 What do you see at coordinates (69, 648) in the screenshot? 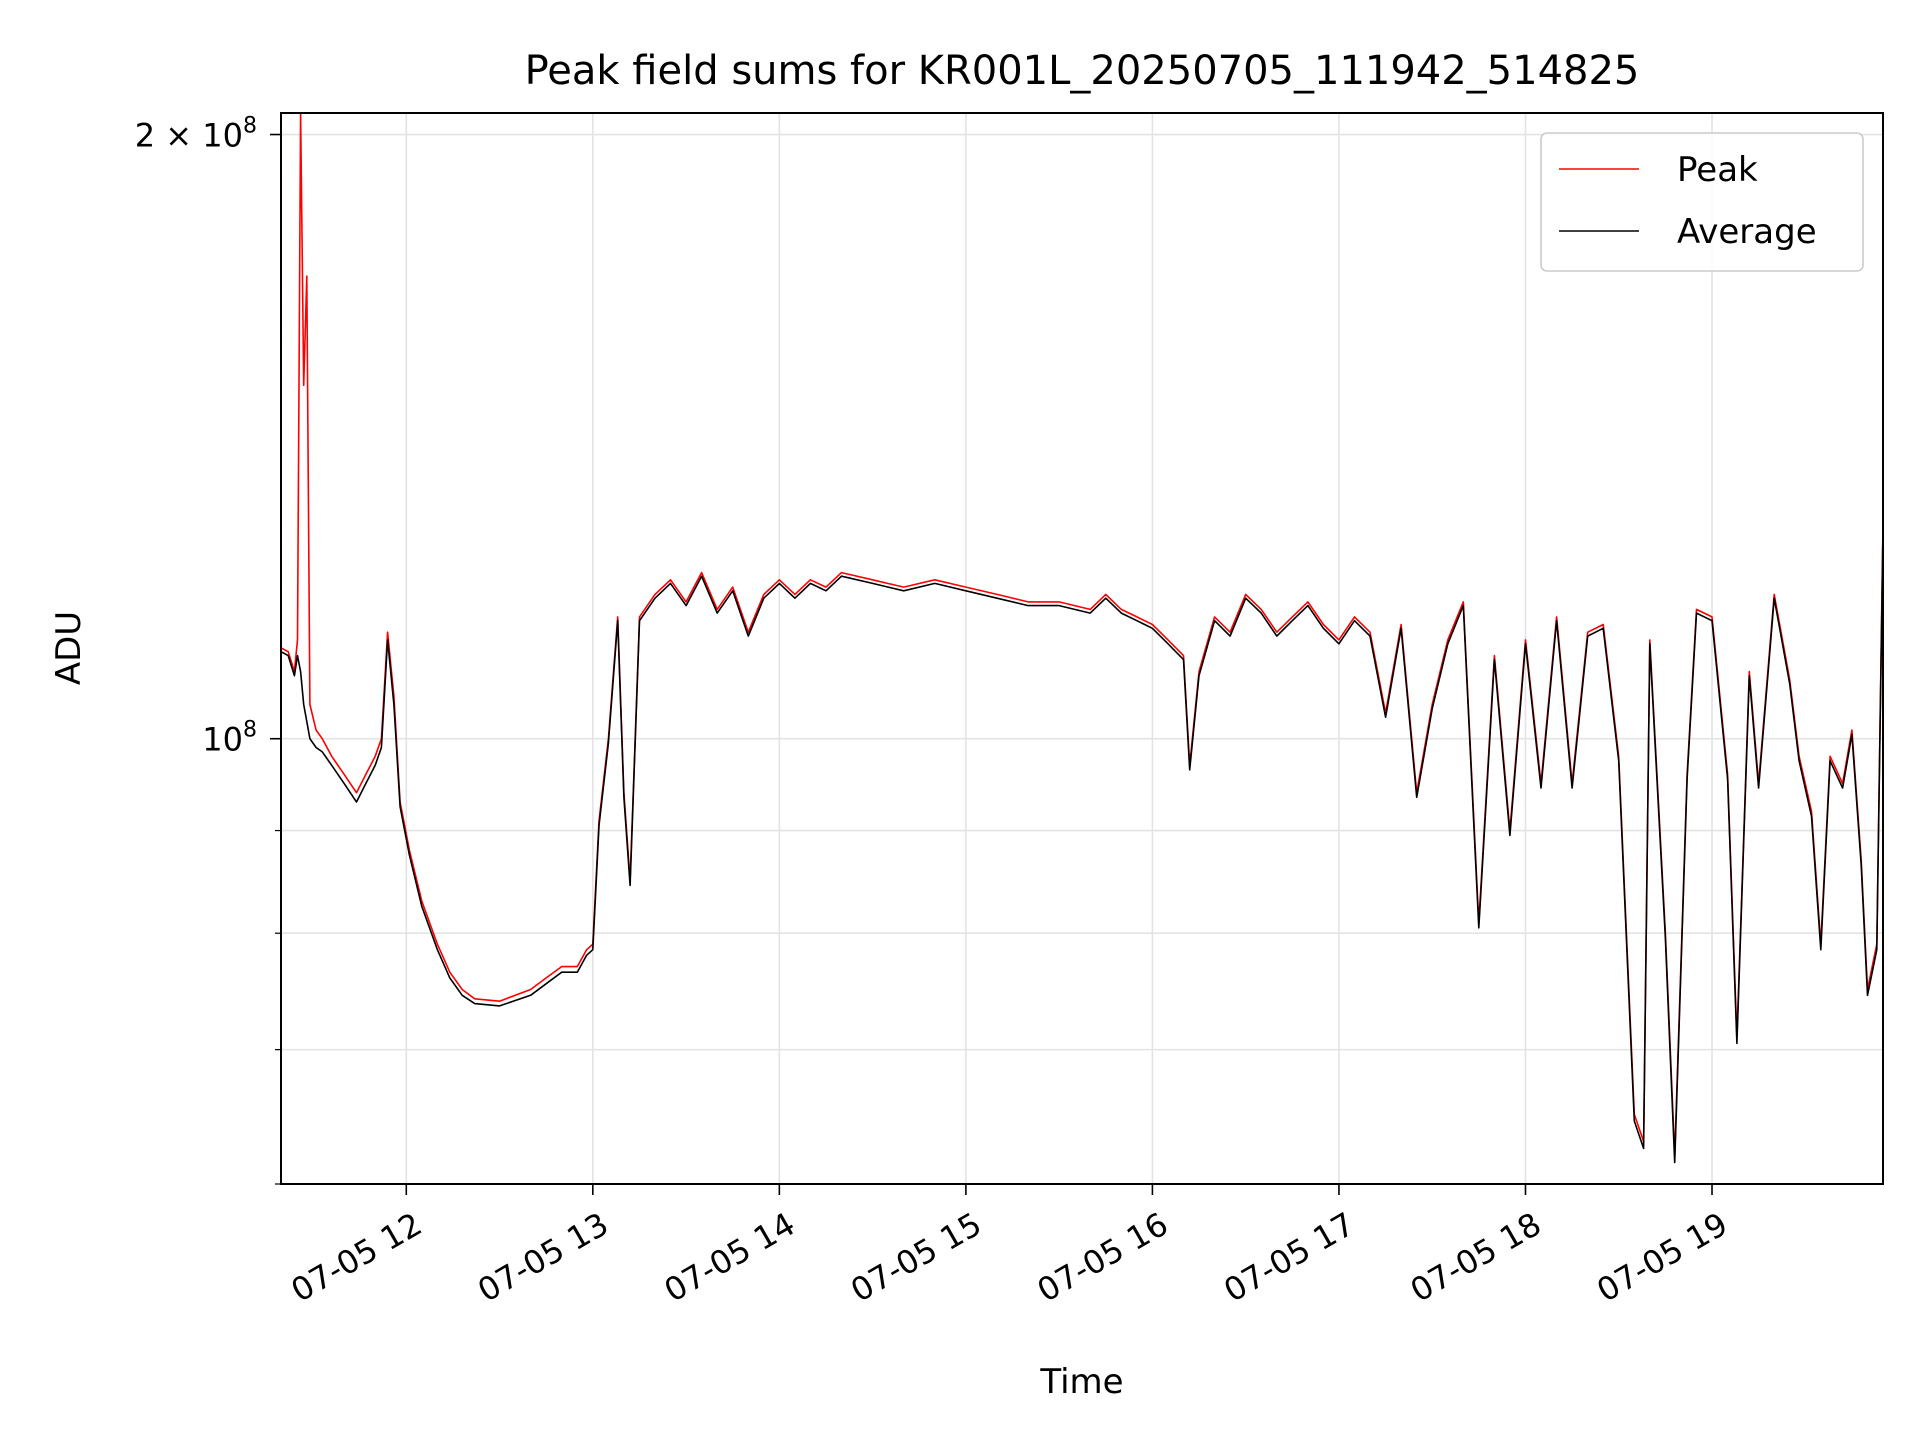
I see `y-axis-label: ADU` at bounding box center [69, 648].